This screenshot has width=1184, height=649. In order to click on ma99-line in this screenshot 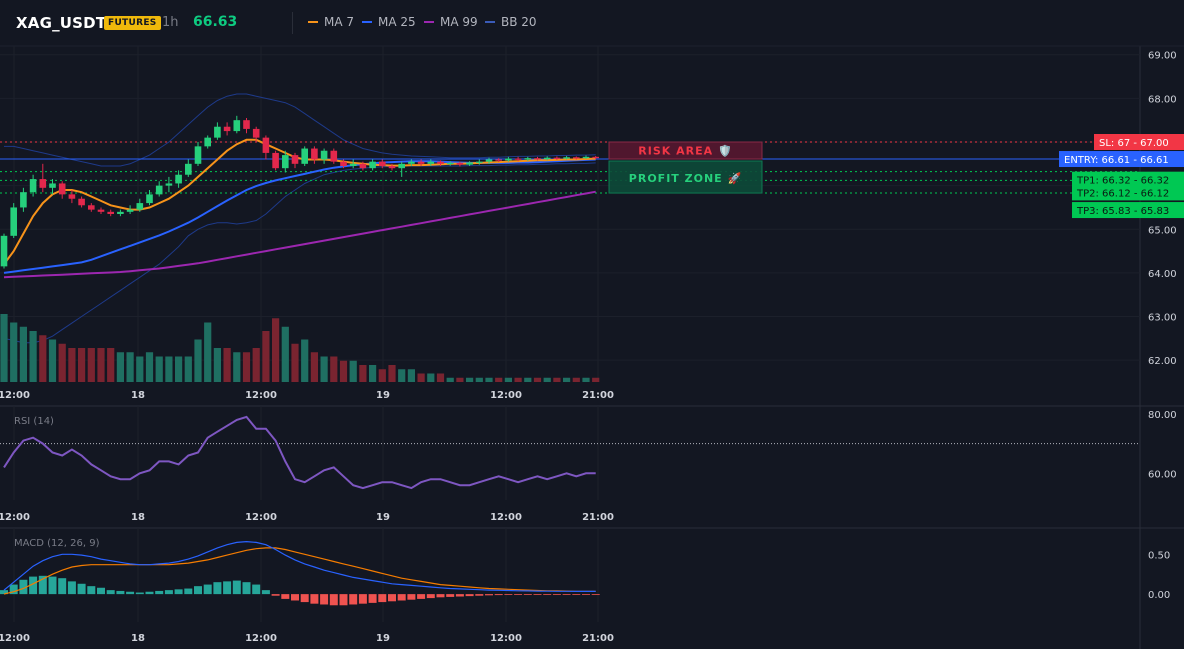, I will do `click(299, 234)`.